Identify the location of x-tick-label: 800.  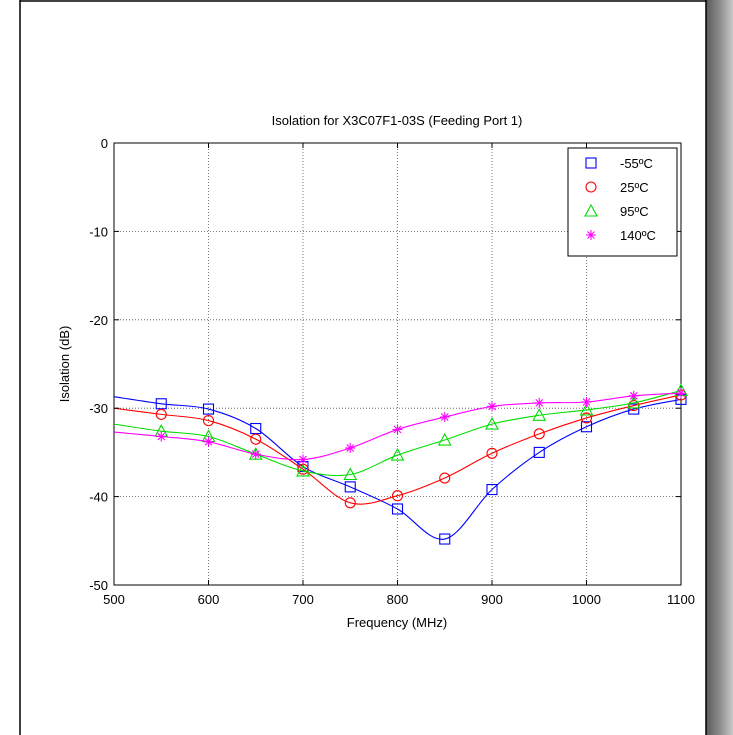
(398, 599).